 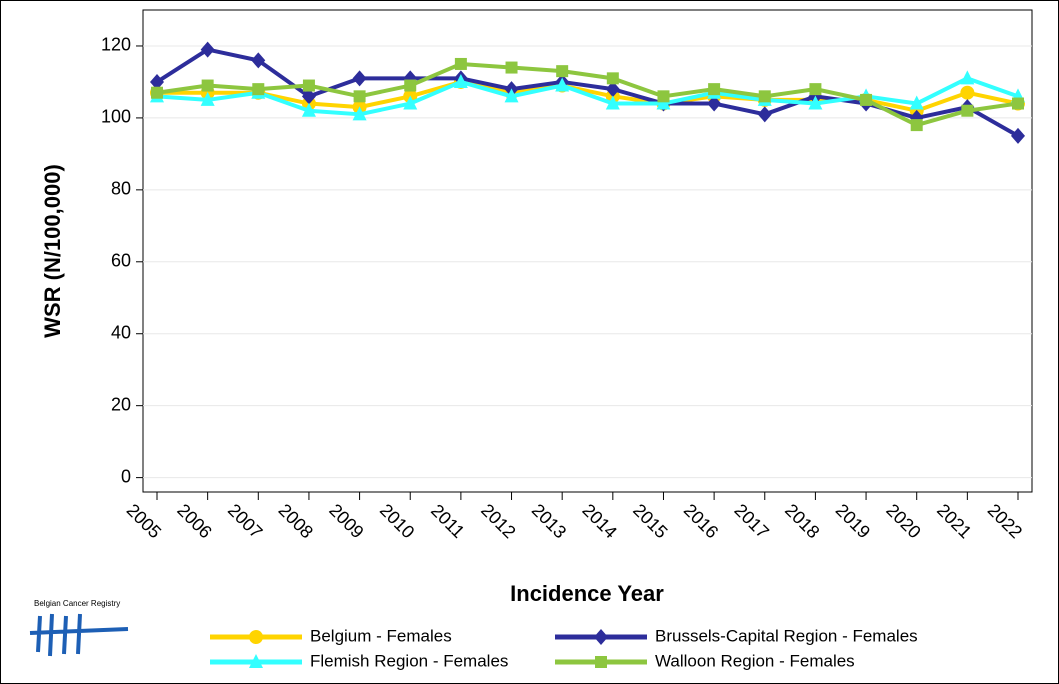 What do you see at coordinates (786, 635) in the screenshot?
I see `legend-label: Brussels-Capital Region - Females` at bounding box center [786, 635].